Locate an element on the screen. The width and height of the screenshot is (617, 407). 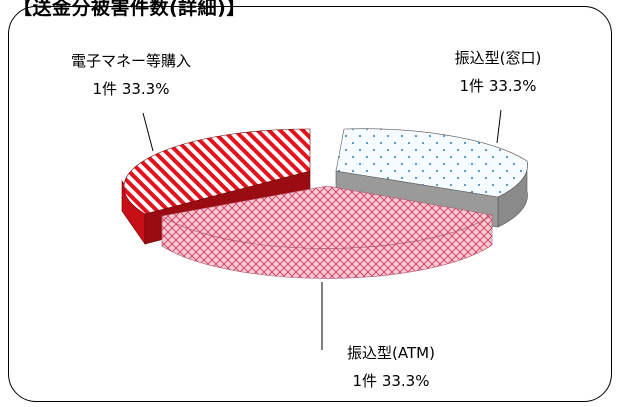
slice-atm-top is located at coordinates (327, 217).